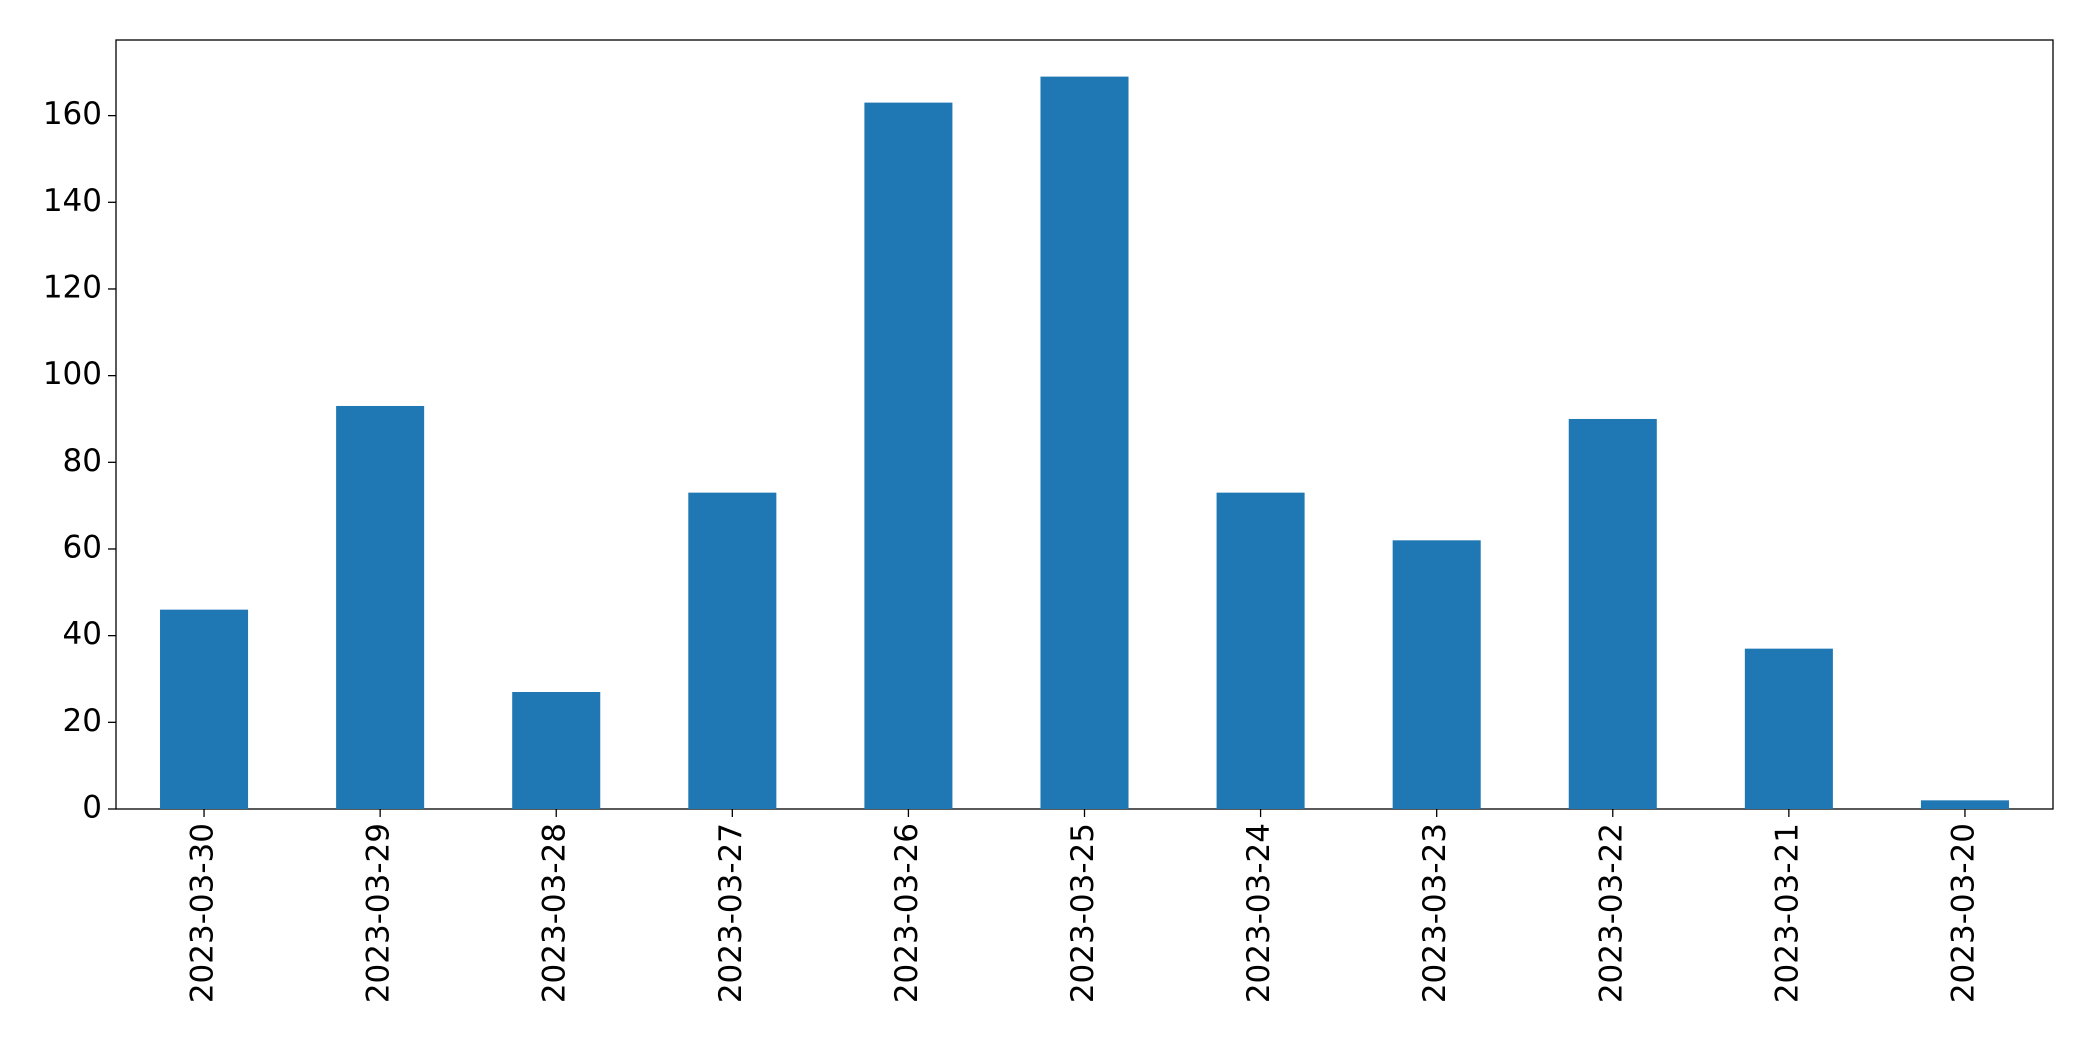  What do you see at coordinates (1963, 913) in the screenshot?
I see `x-tick-label: 2023-03-20` at bounding box center [1963, 913].